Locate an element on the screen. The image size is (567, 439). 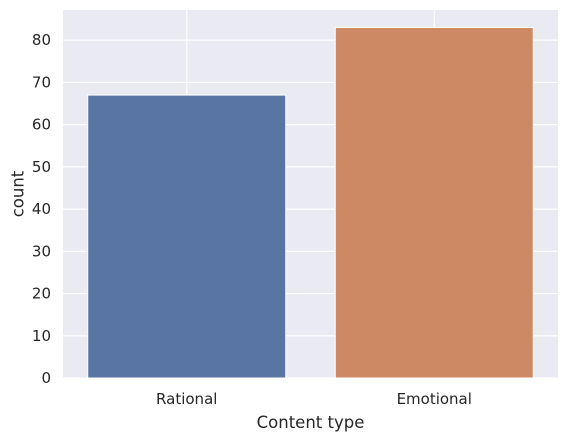
x-axis-label: Content type is located at coordinates (311, 422).